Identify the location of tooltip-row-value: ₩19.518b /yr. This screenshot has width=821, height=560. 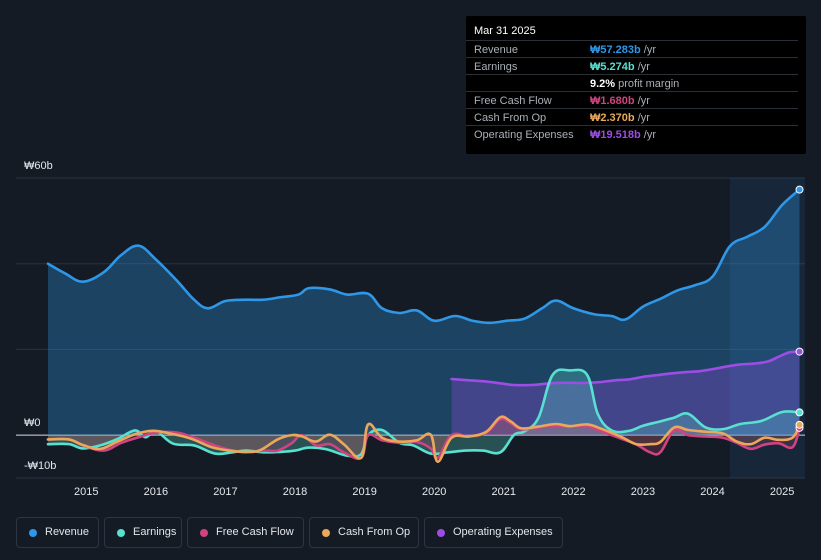
(623, 135).